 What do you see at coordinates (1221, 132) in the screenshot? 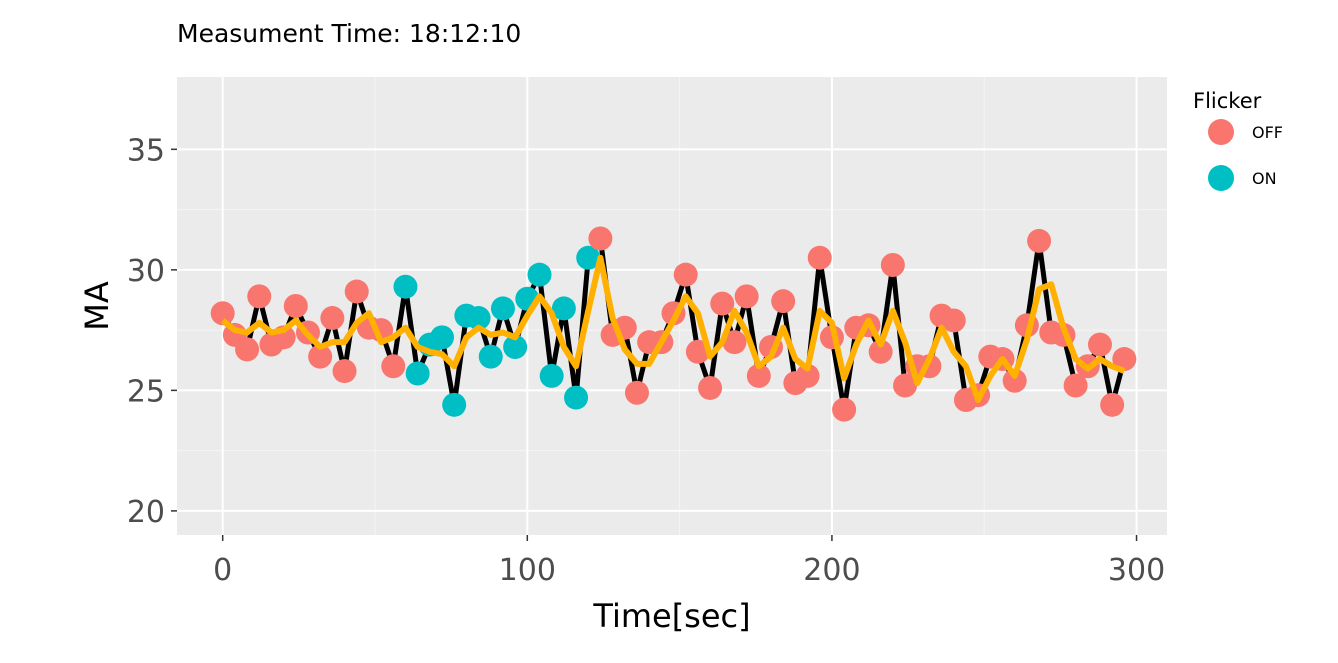
I see `legend-key-off` at bounding box center [1221, 132].